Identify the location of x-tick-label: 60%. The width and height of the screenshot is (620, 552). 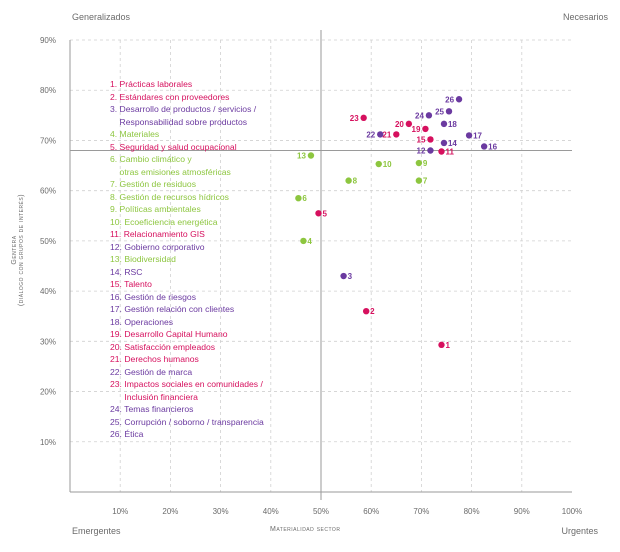
(371, 511).